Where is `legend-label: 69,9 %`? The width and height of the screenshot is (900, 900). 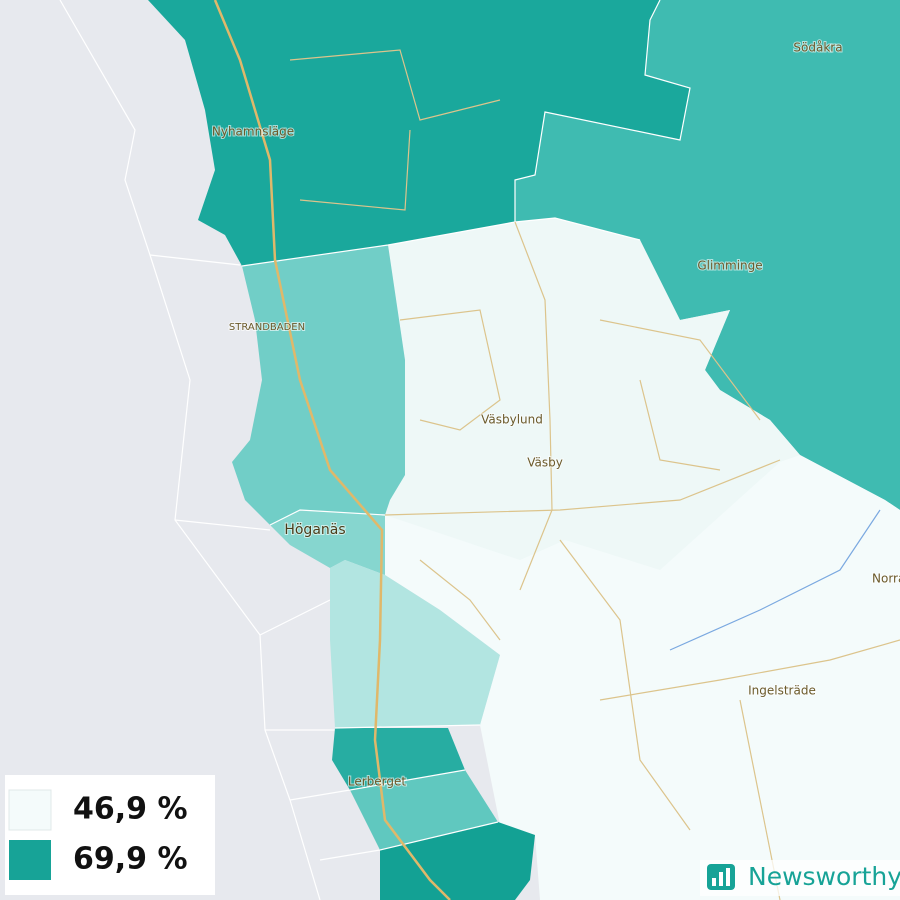 legend-label: 69,9 % is located at coordinates (130, 859).